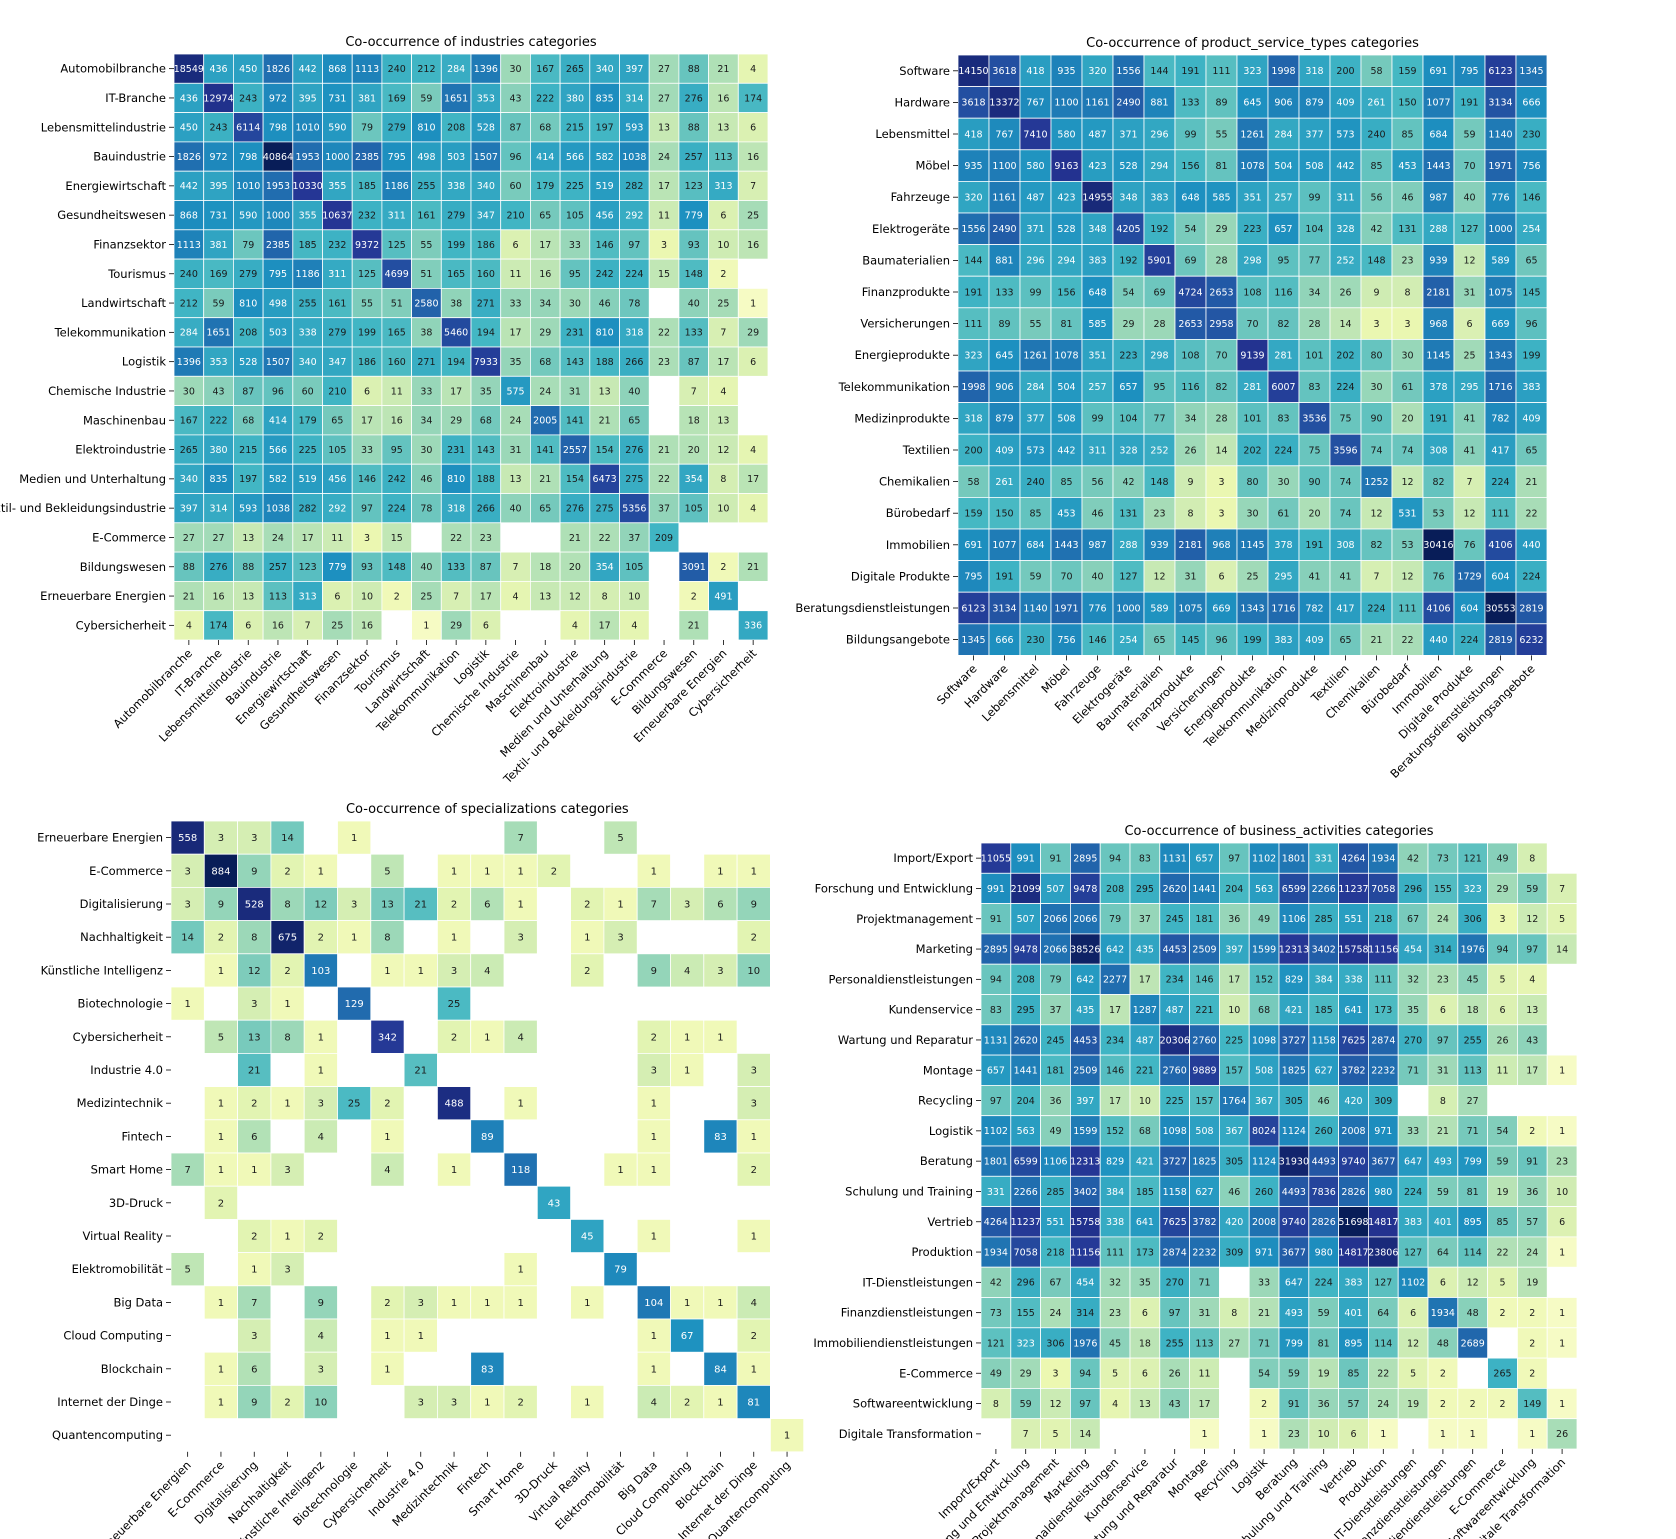 This screenshot has height=1539, width=1676. What do you see at coordinates (918, 545) in the screenshot?
I see `y-tick-label-immobilien: Immobilien` at bounding box center [918, 545].